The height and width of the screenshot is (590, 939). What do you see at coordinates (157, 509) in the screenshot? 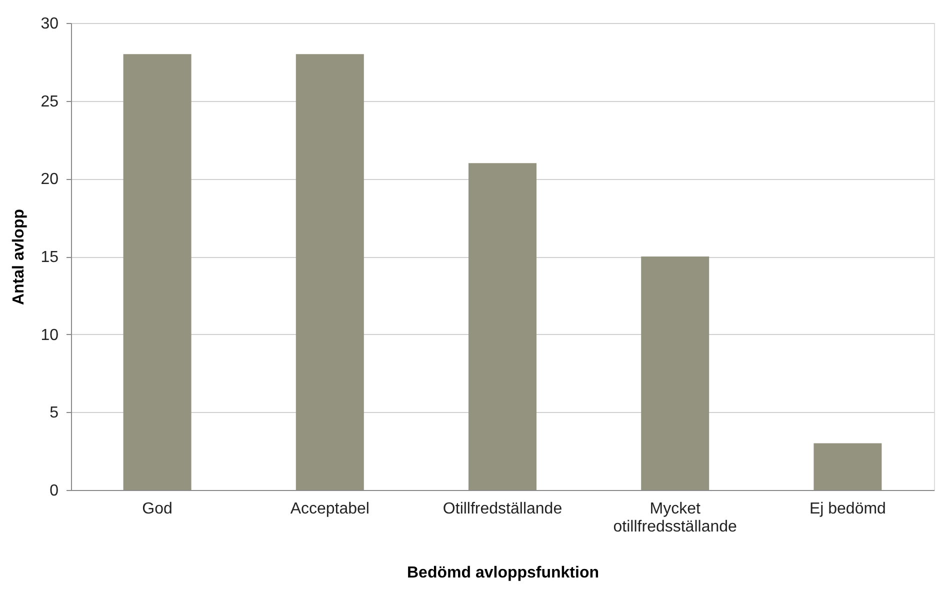
I see `x-tick-label: God` at bounding box center [157, 509].